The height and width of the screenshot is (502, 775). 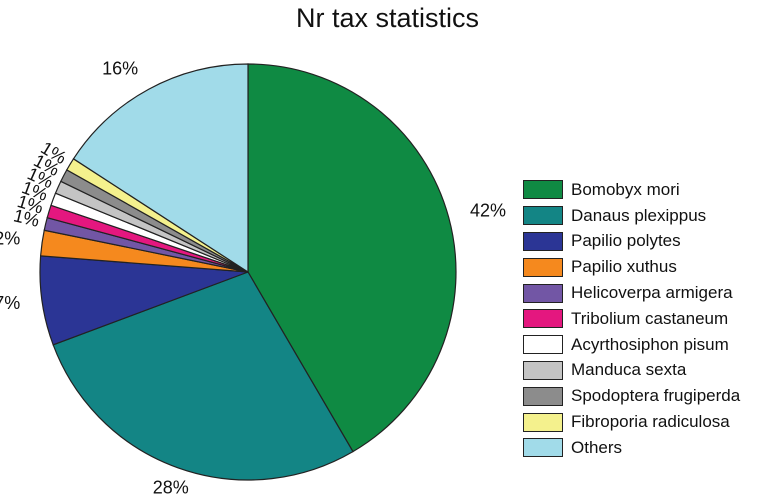 I want to click on legend-label: Danaus plexippus, so click(x=639, y=215).